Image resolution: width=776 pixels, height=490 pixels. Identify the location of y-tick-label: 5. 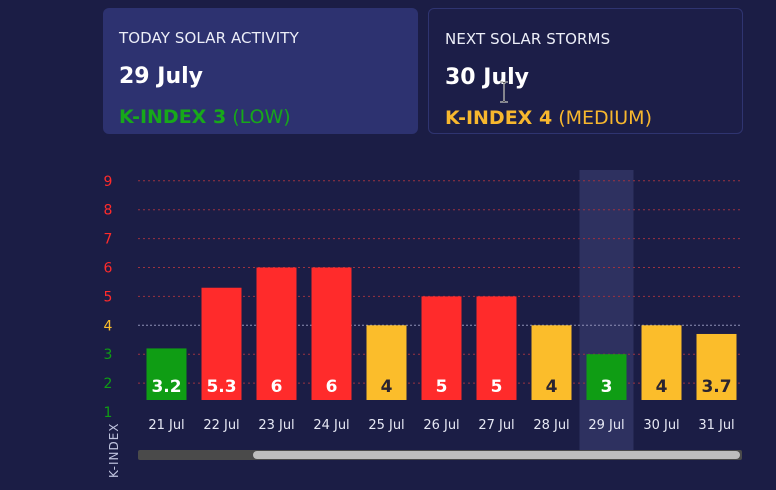
(108, 297).